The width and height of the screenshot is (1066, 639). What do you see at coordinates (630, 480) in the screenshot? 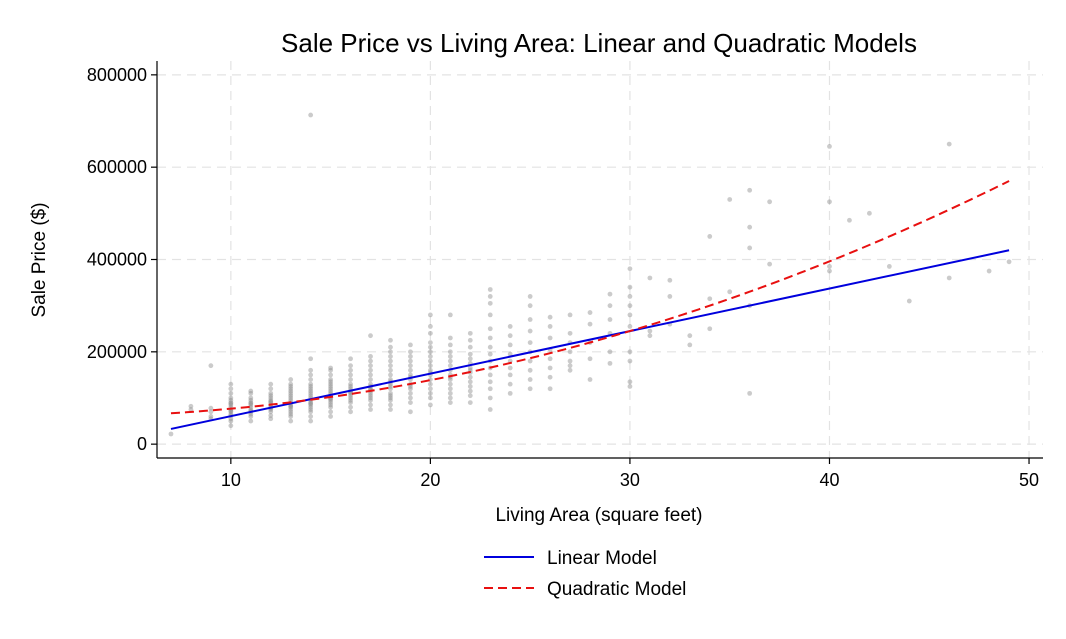
I see `x-tick-label: 30` at bounding box center [630, 480].